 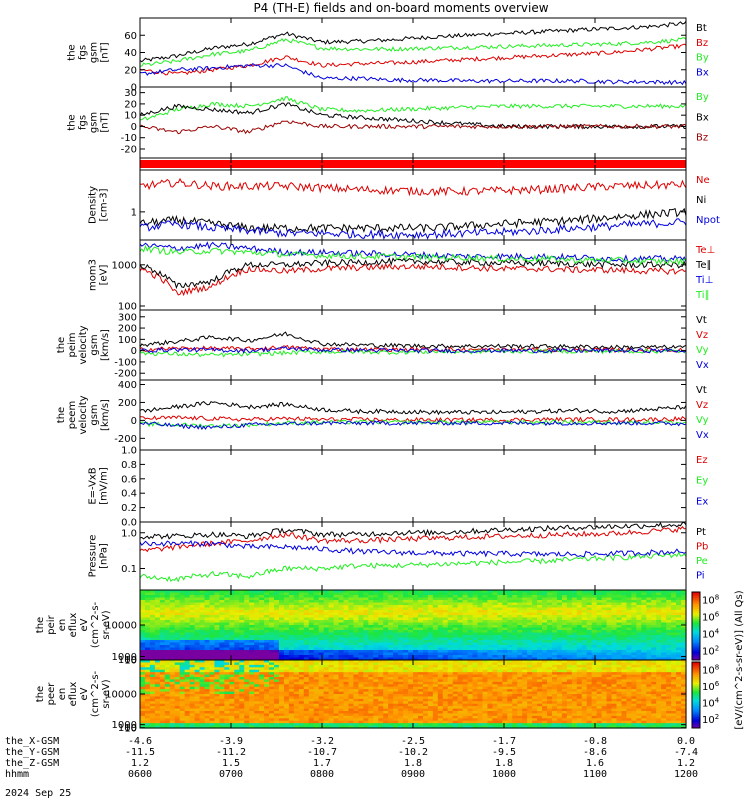 I want to click on y-tick-label: -200, so click(x=125, y=374).